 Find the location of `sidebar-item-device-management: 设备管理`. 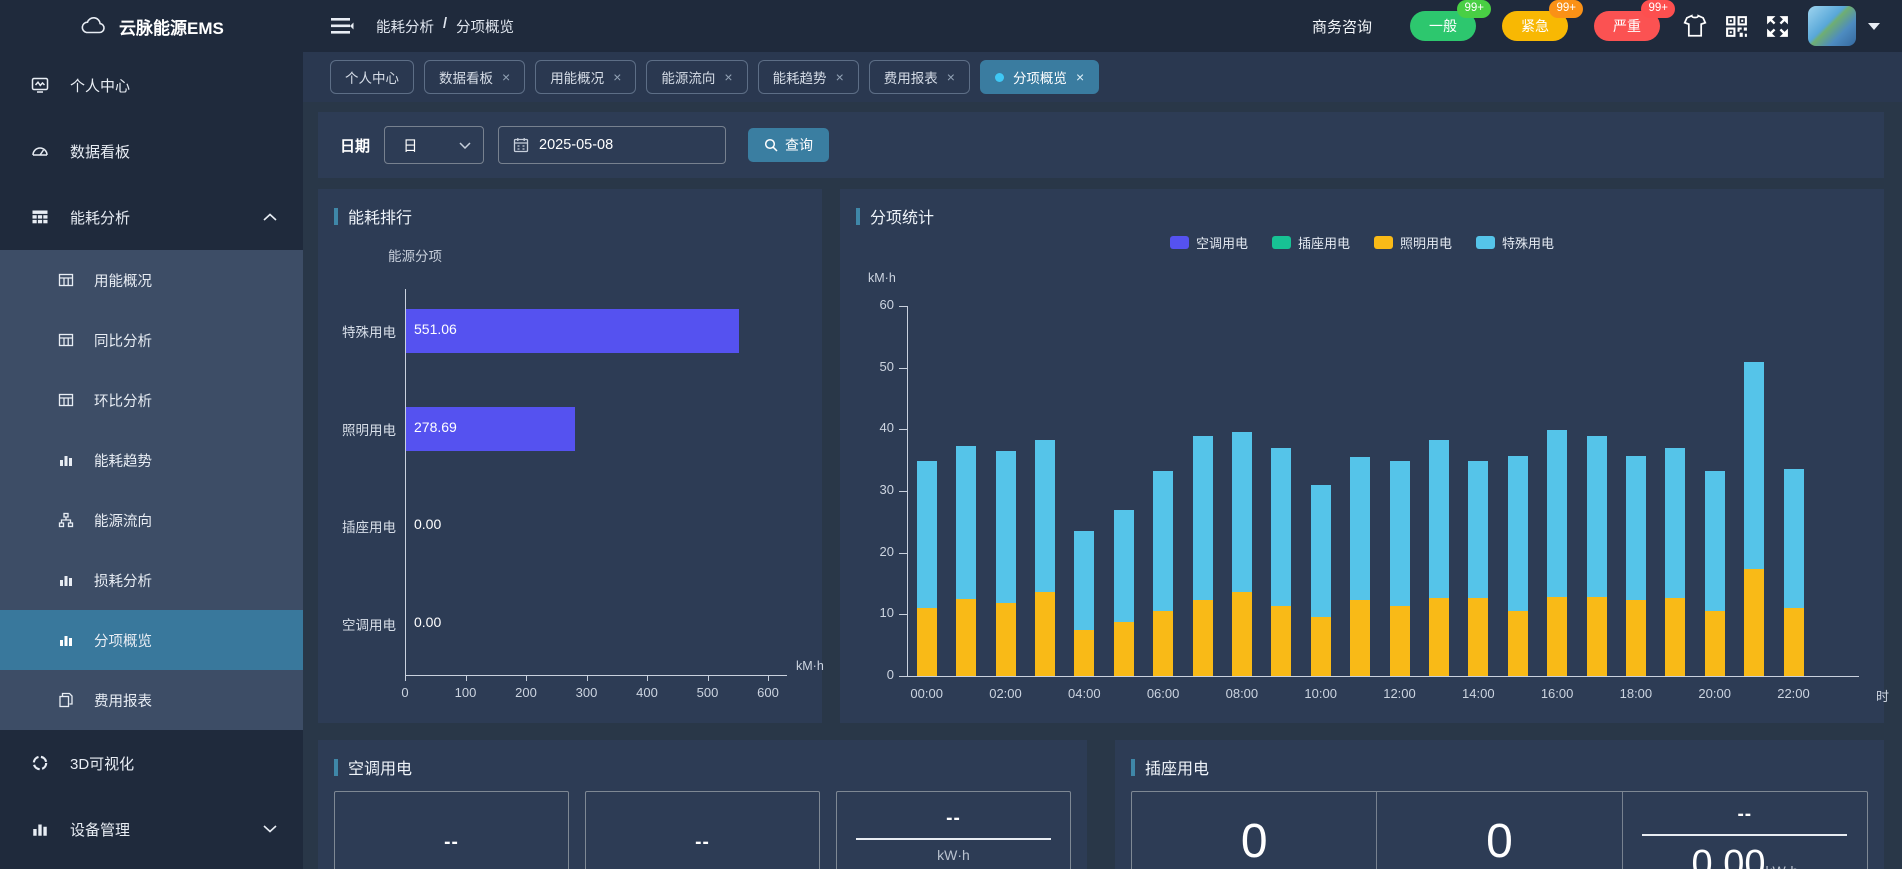

sidebar-item-device-management: 设备管理 is located at coordinates (151, 829).